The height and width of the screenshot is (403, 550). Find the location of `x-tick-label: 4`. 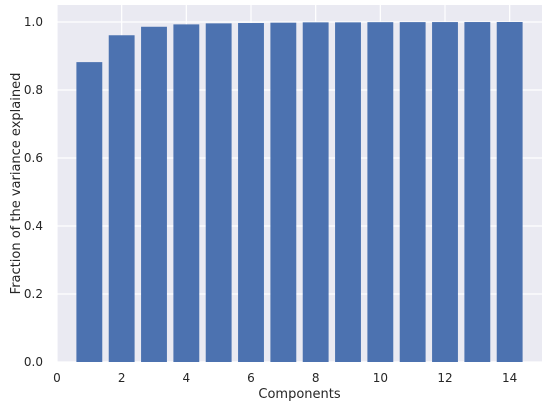

x-tick-label: 4 is located at coordinates (187, 378).